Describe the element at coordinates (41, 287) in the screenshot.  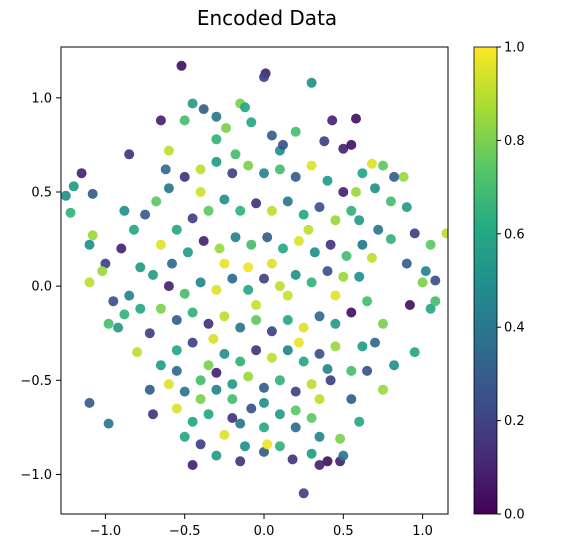
I see `y-tick-label: 0.0` at that location.